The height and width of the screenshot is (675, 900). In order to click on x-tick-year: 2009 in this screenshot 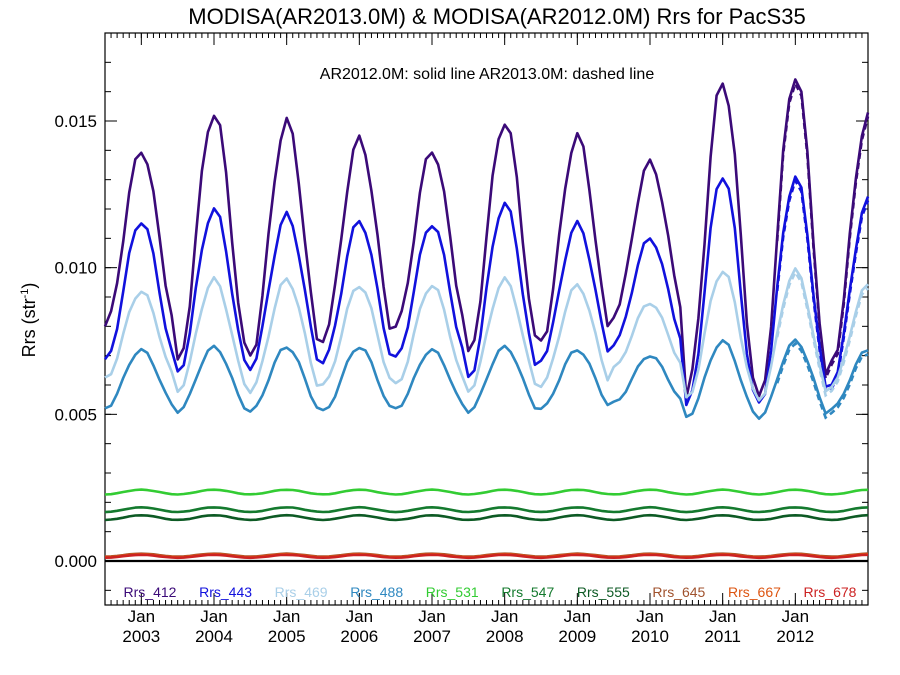, I will do `click(577, 636)`.